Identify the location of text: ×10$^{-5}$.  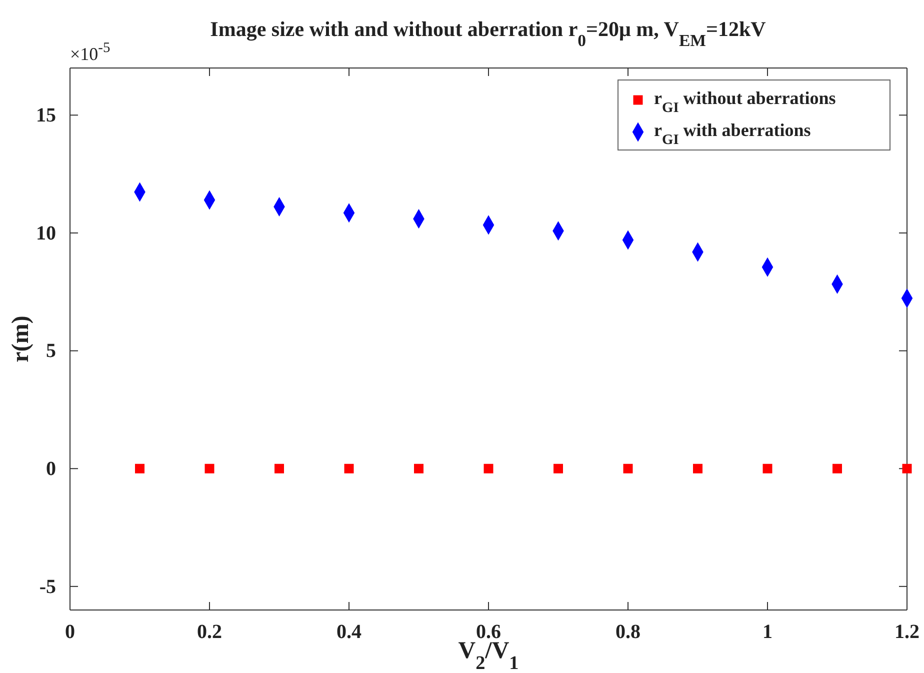
(90, 52).